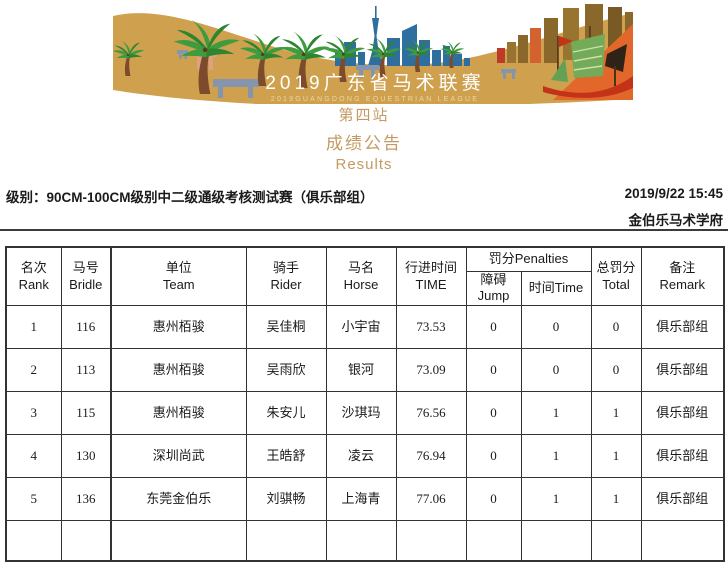 The height and width of the screenshot is (562, 728). What do you see at coordinates (365, 541) in the screenshot?
I see `table-row-partial` at bounding box center [365, 541].